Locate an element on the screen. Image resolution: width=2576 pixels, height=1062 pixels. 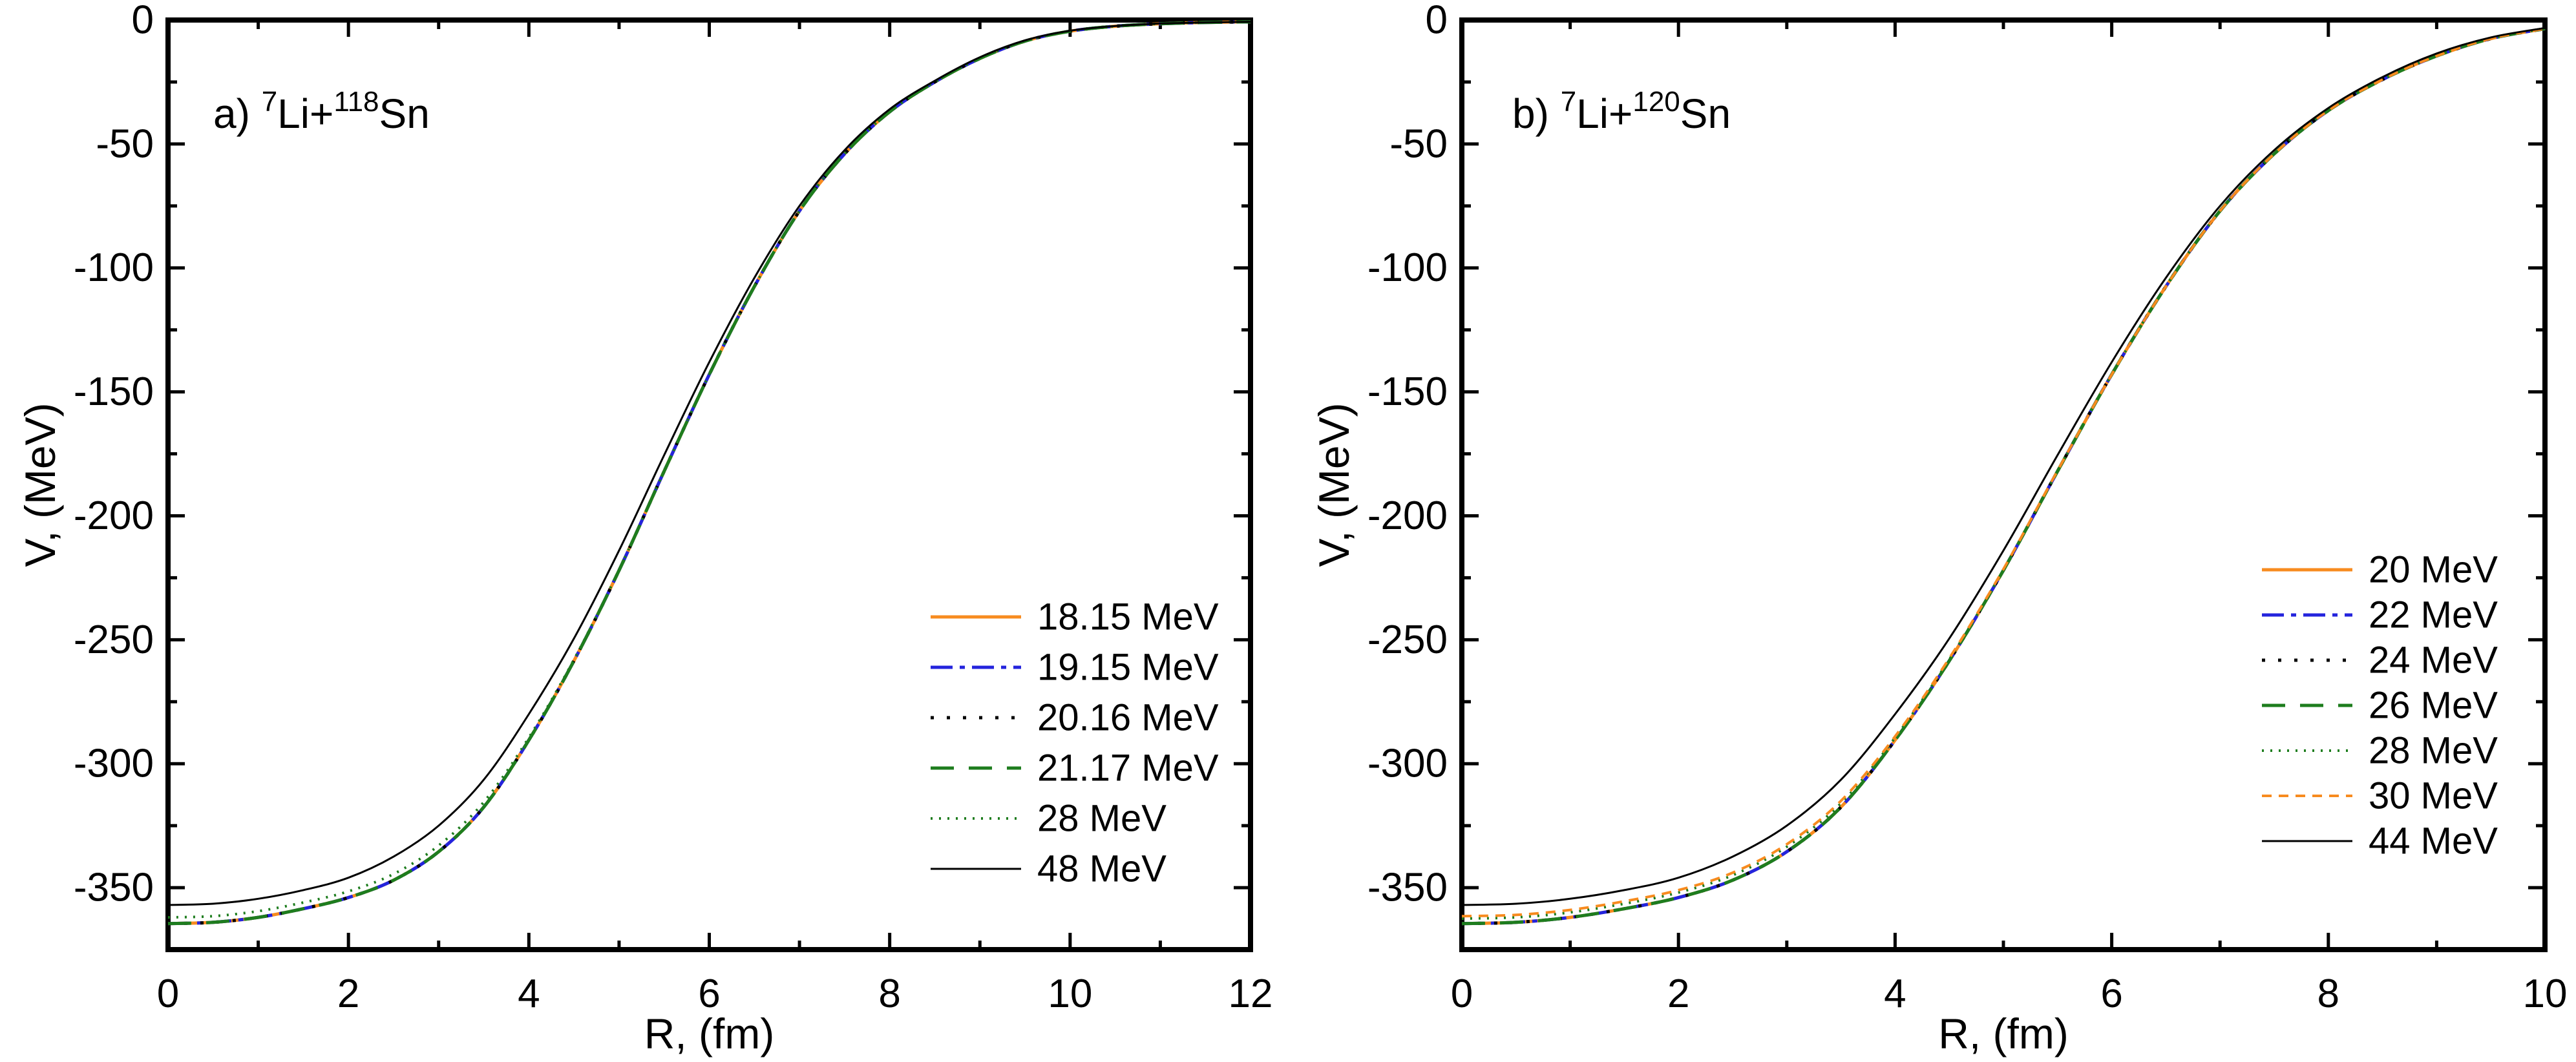
legend-label: 26 MeV is located at coordinates (2433, 706).